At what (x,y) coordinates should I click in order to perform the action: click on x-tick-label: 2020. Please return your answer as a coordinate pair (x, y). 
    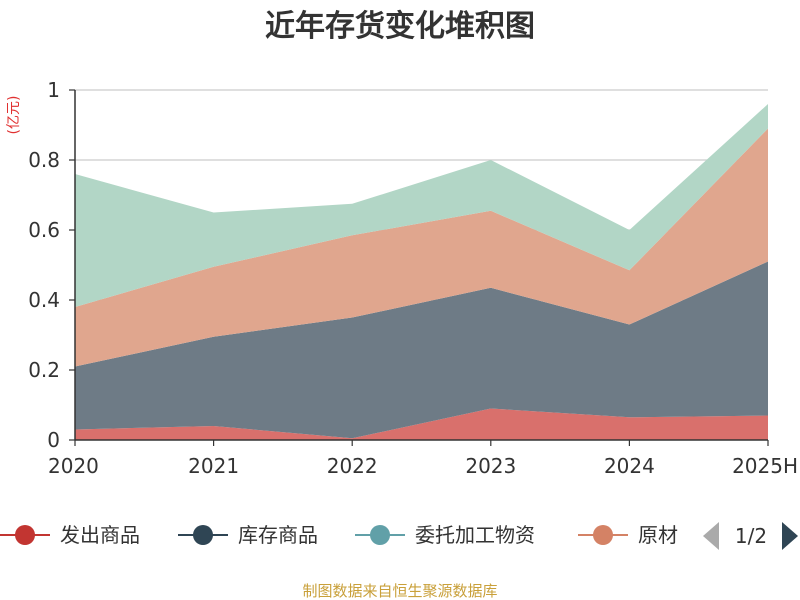
    Looking at the image, I should click on (73, 466).